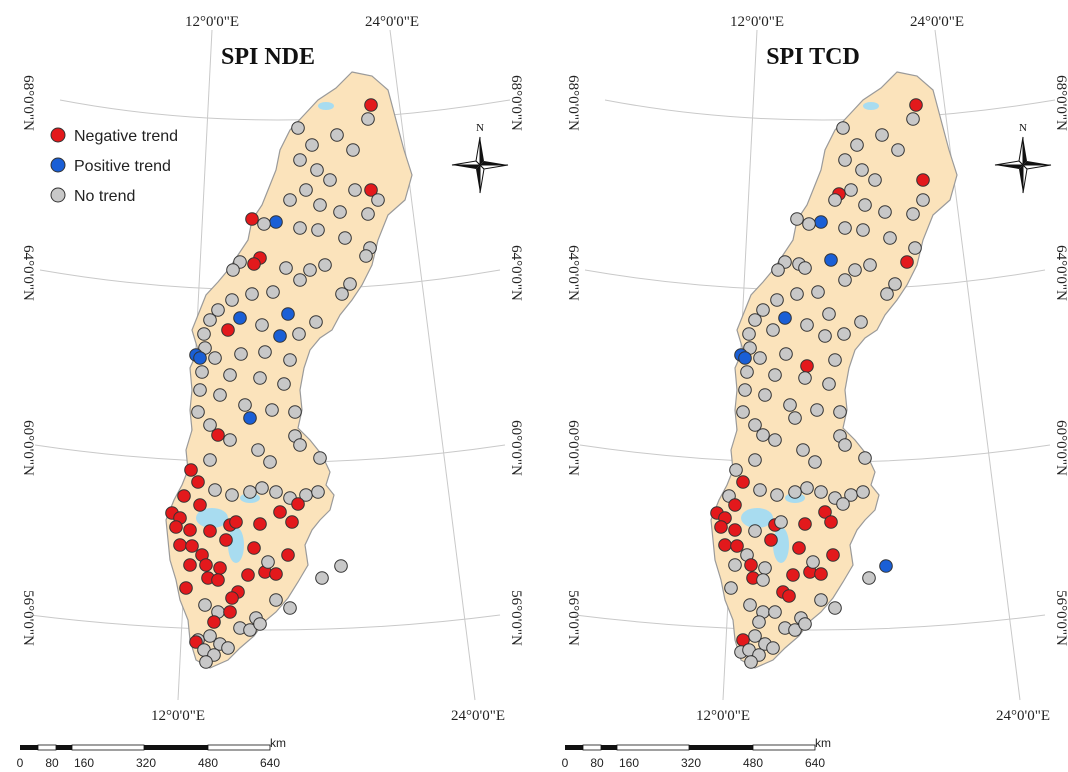 The height and width of the screenshot is (772, 1068). What do you see at coordinates (28, 448) in the screenshot?
I see `left-lat-label-60: 60°0'0"N` at bounding box center [28, 448].